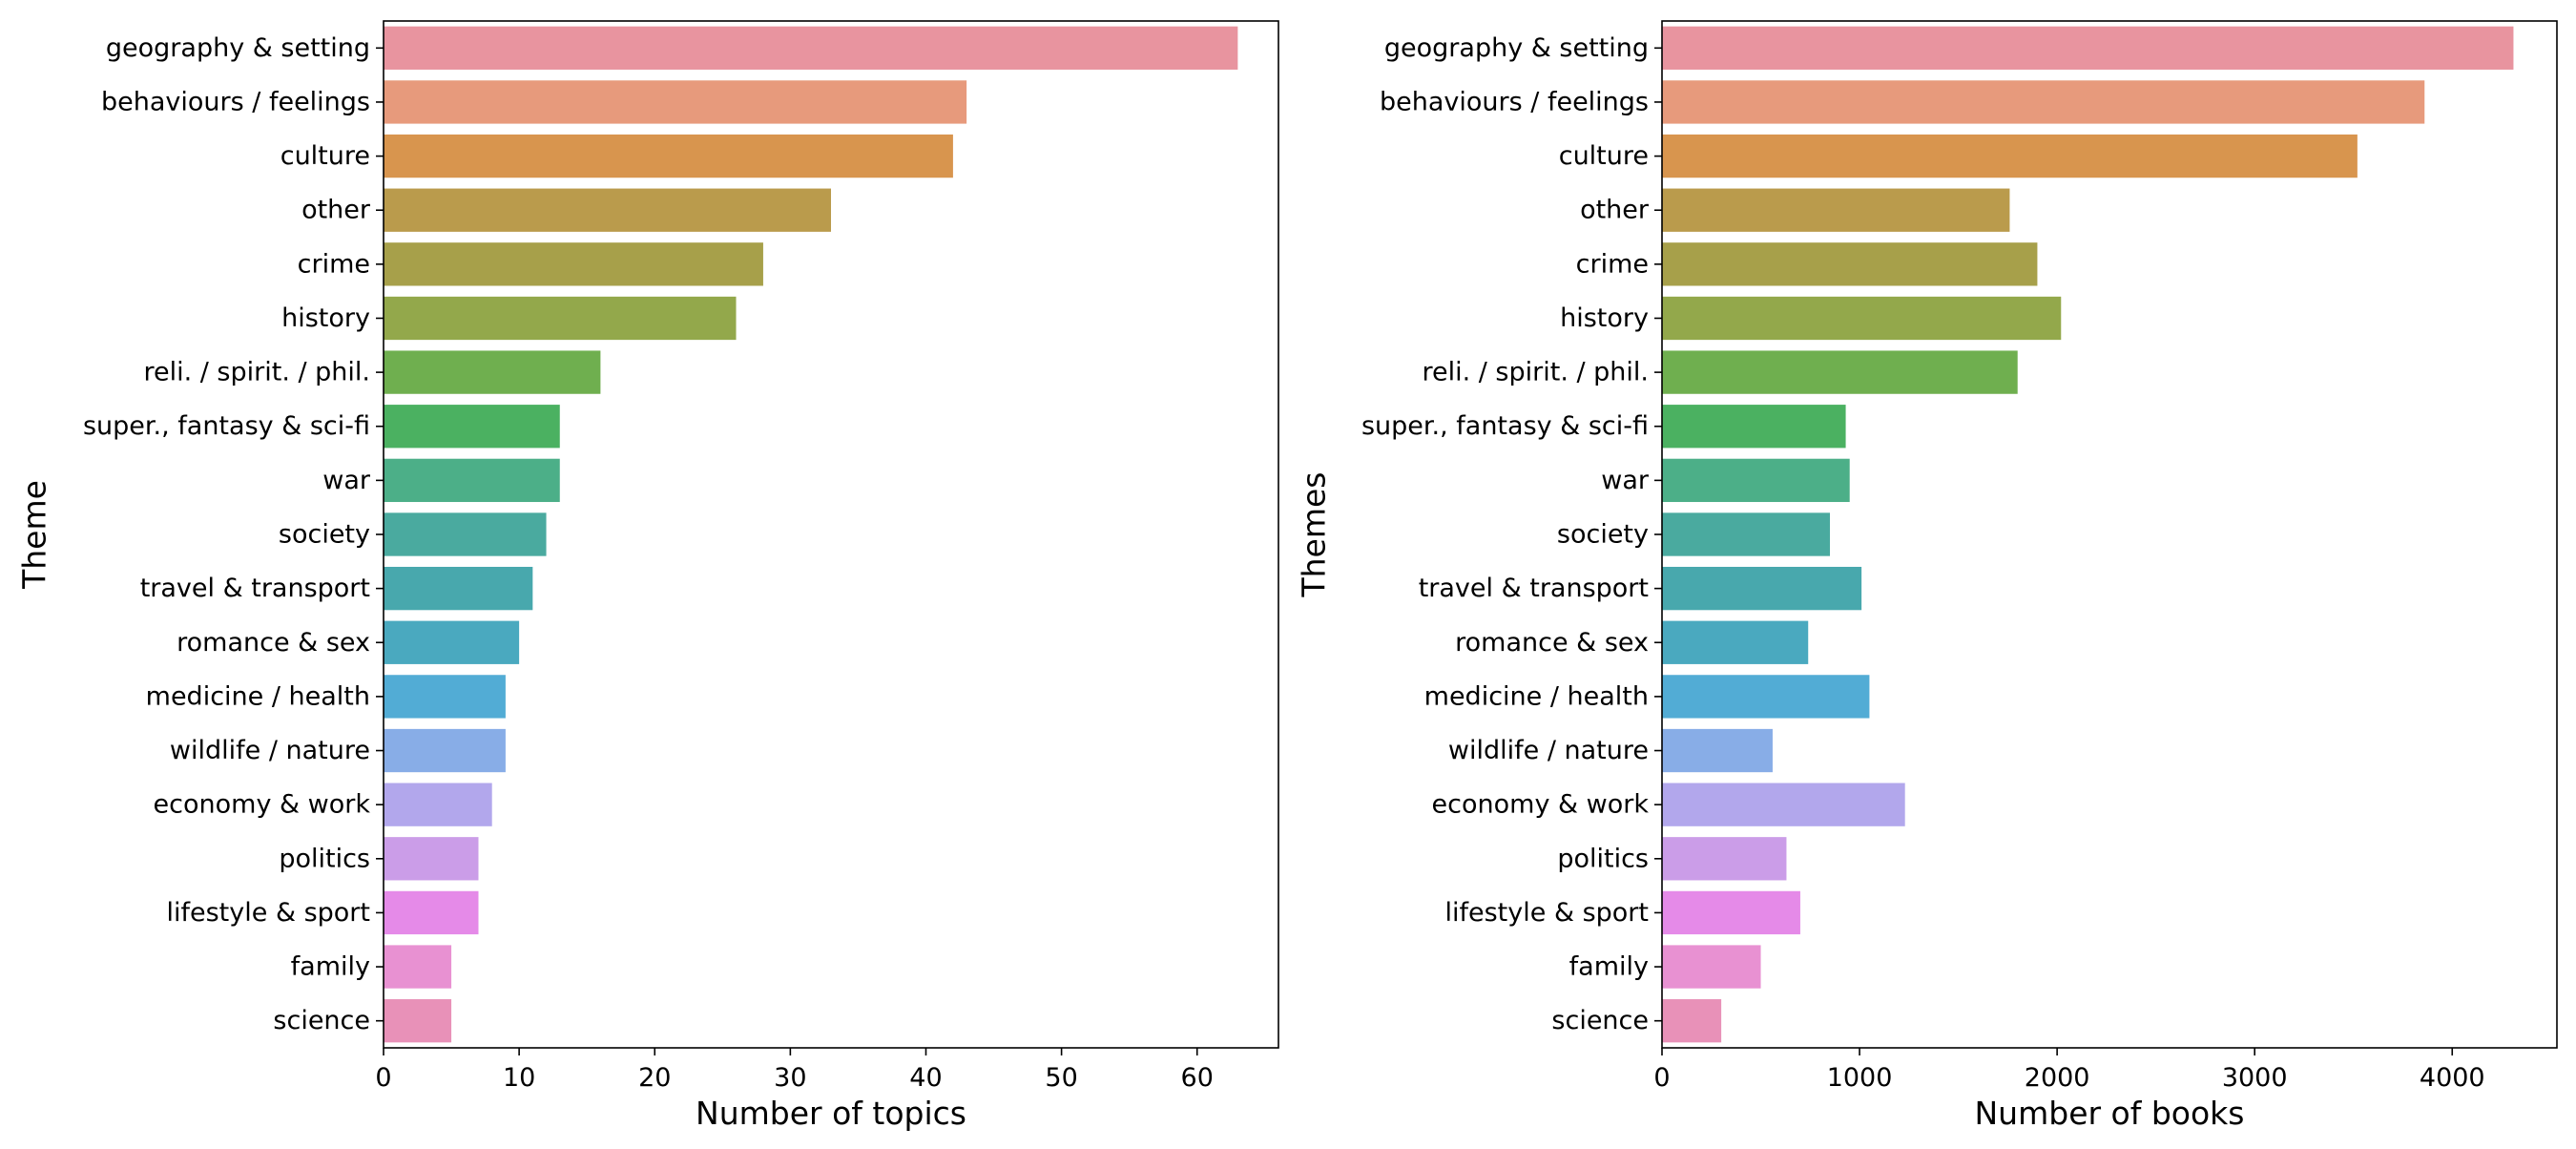  I want to click on x-tick-label: 20, so click(654, 1078).